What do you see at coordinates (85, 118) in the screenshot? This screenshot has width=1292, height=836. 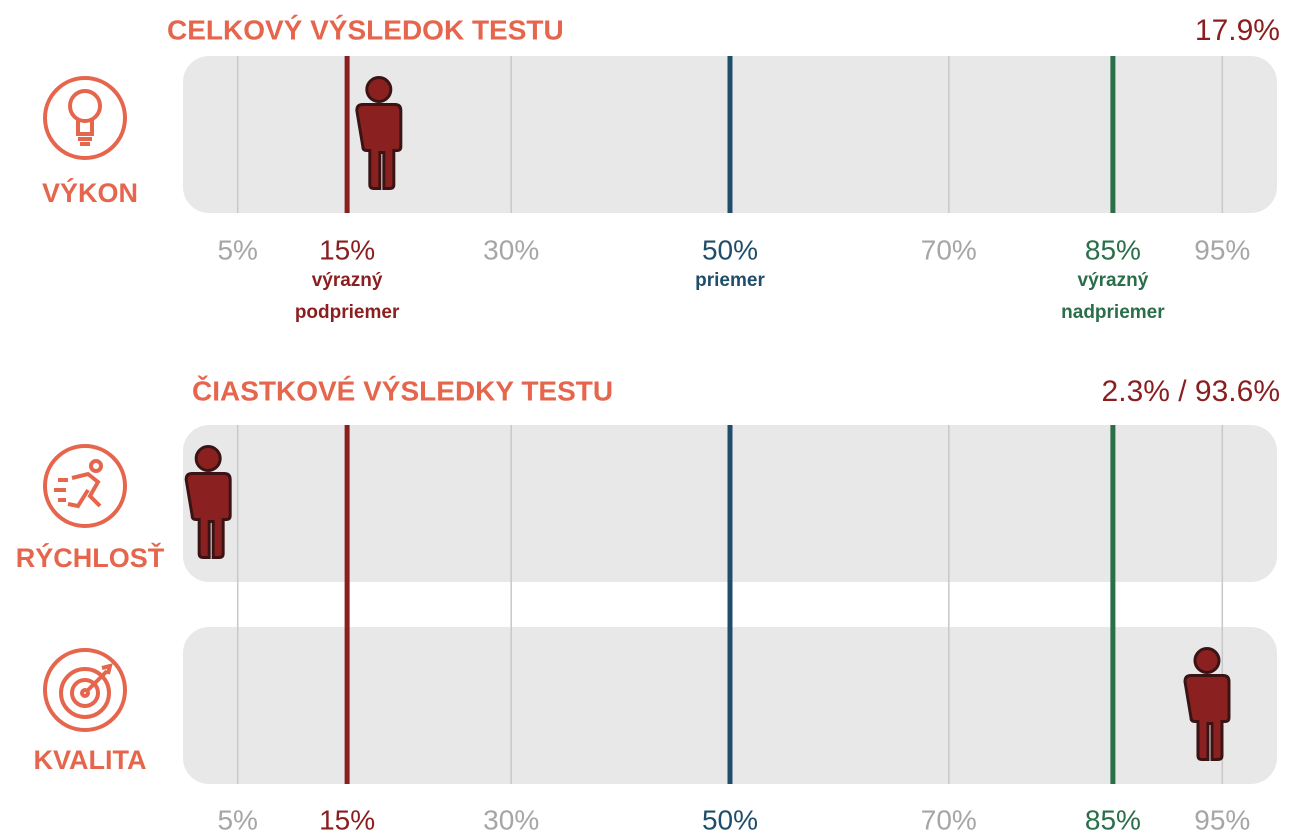 I see `icon-bulb` at bounding box center [85, 118].